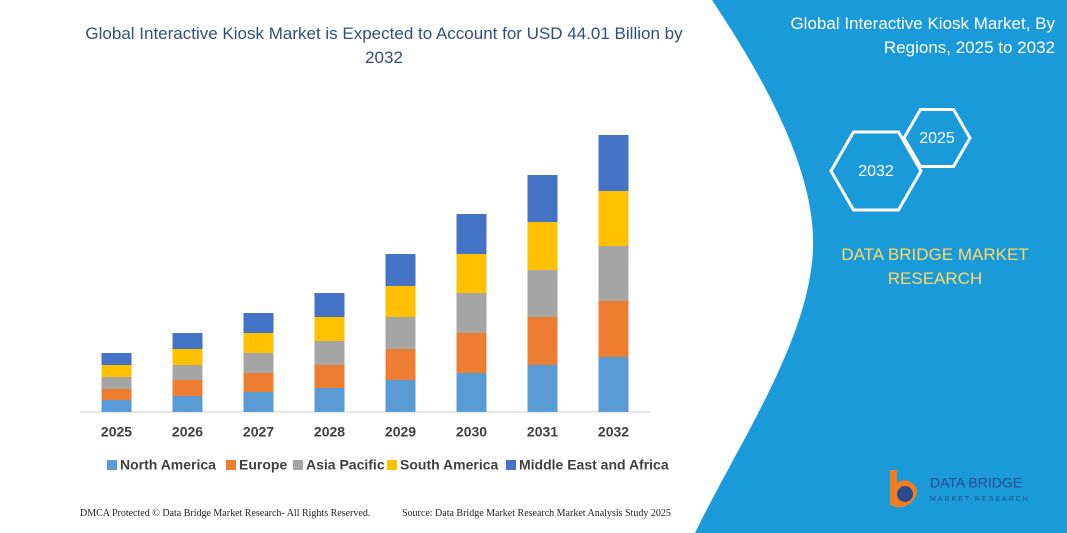 Image resolution: width=1067 pixels, height=533 pixels. What do you see at coordinates (976, 483) in the screenshot?
I see `logo-name: DATA BRIDGE` at bounding box center [976, 483].